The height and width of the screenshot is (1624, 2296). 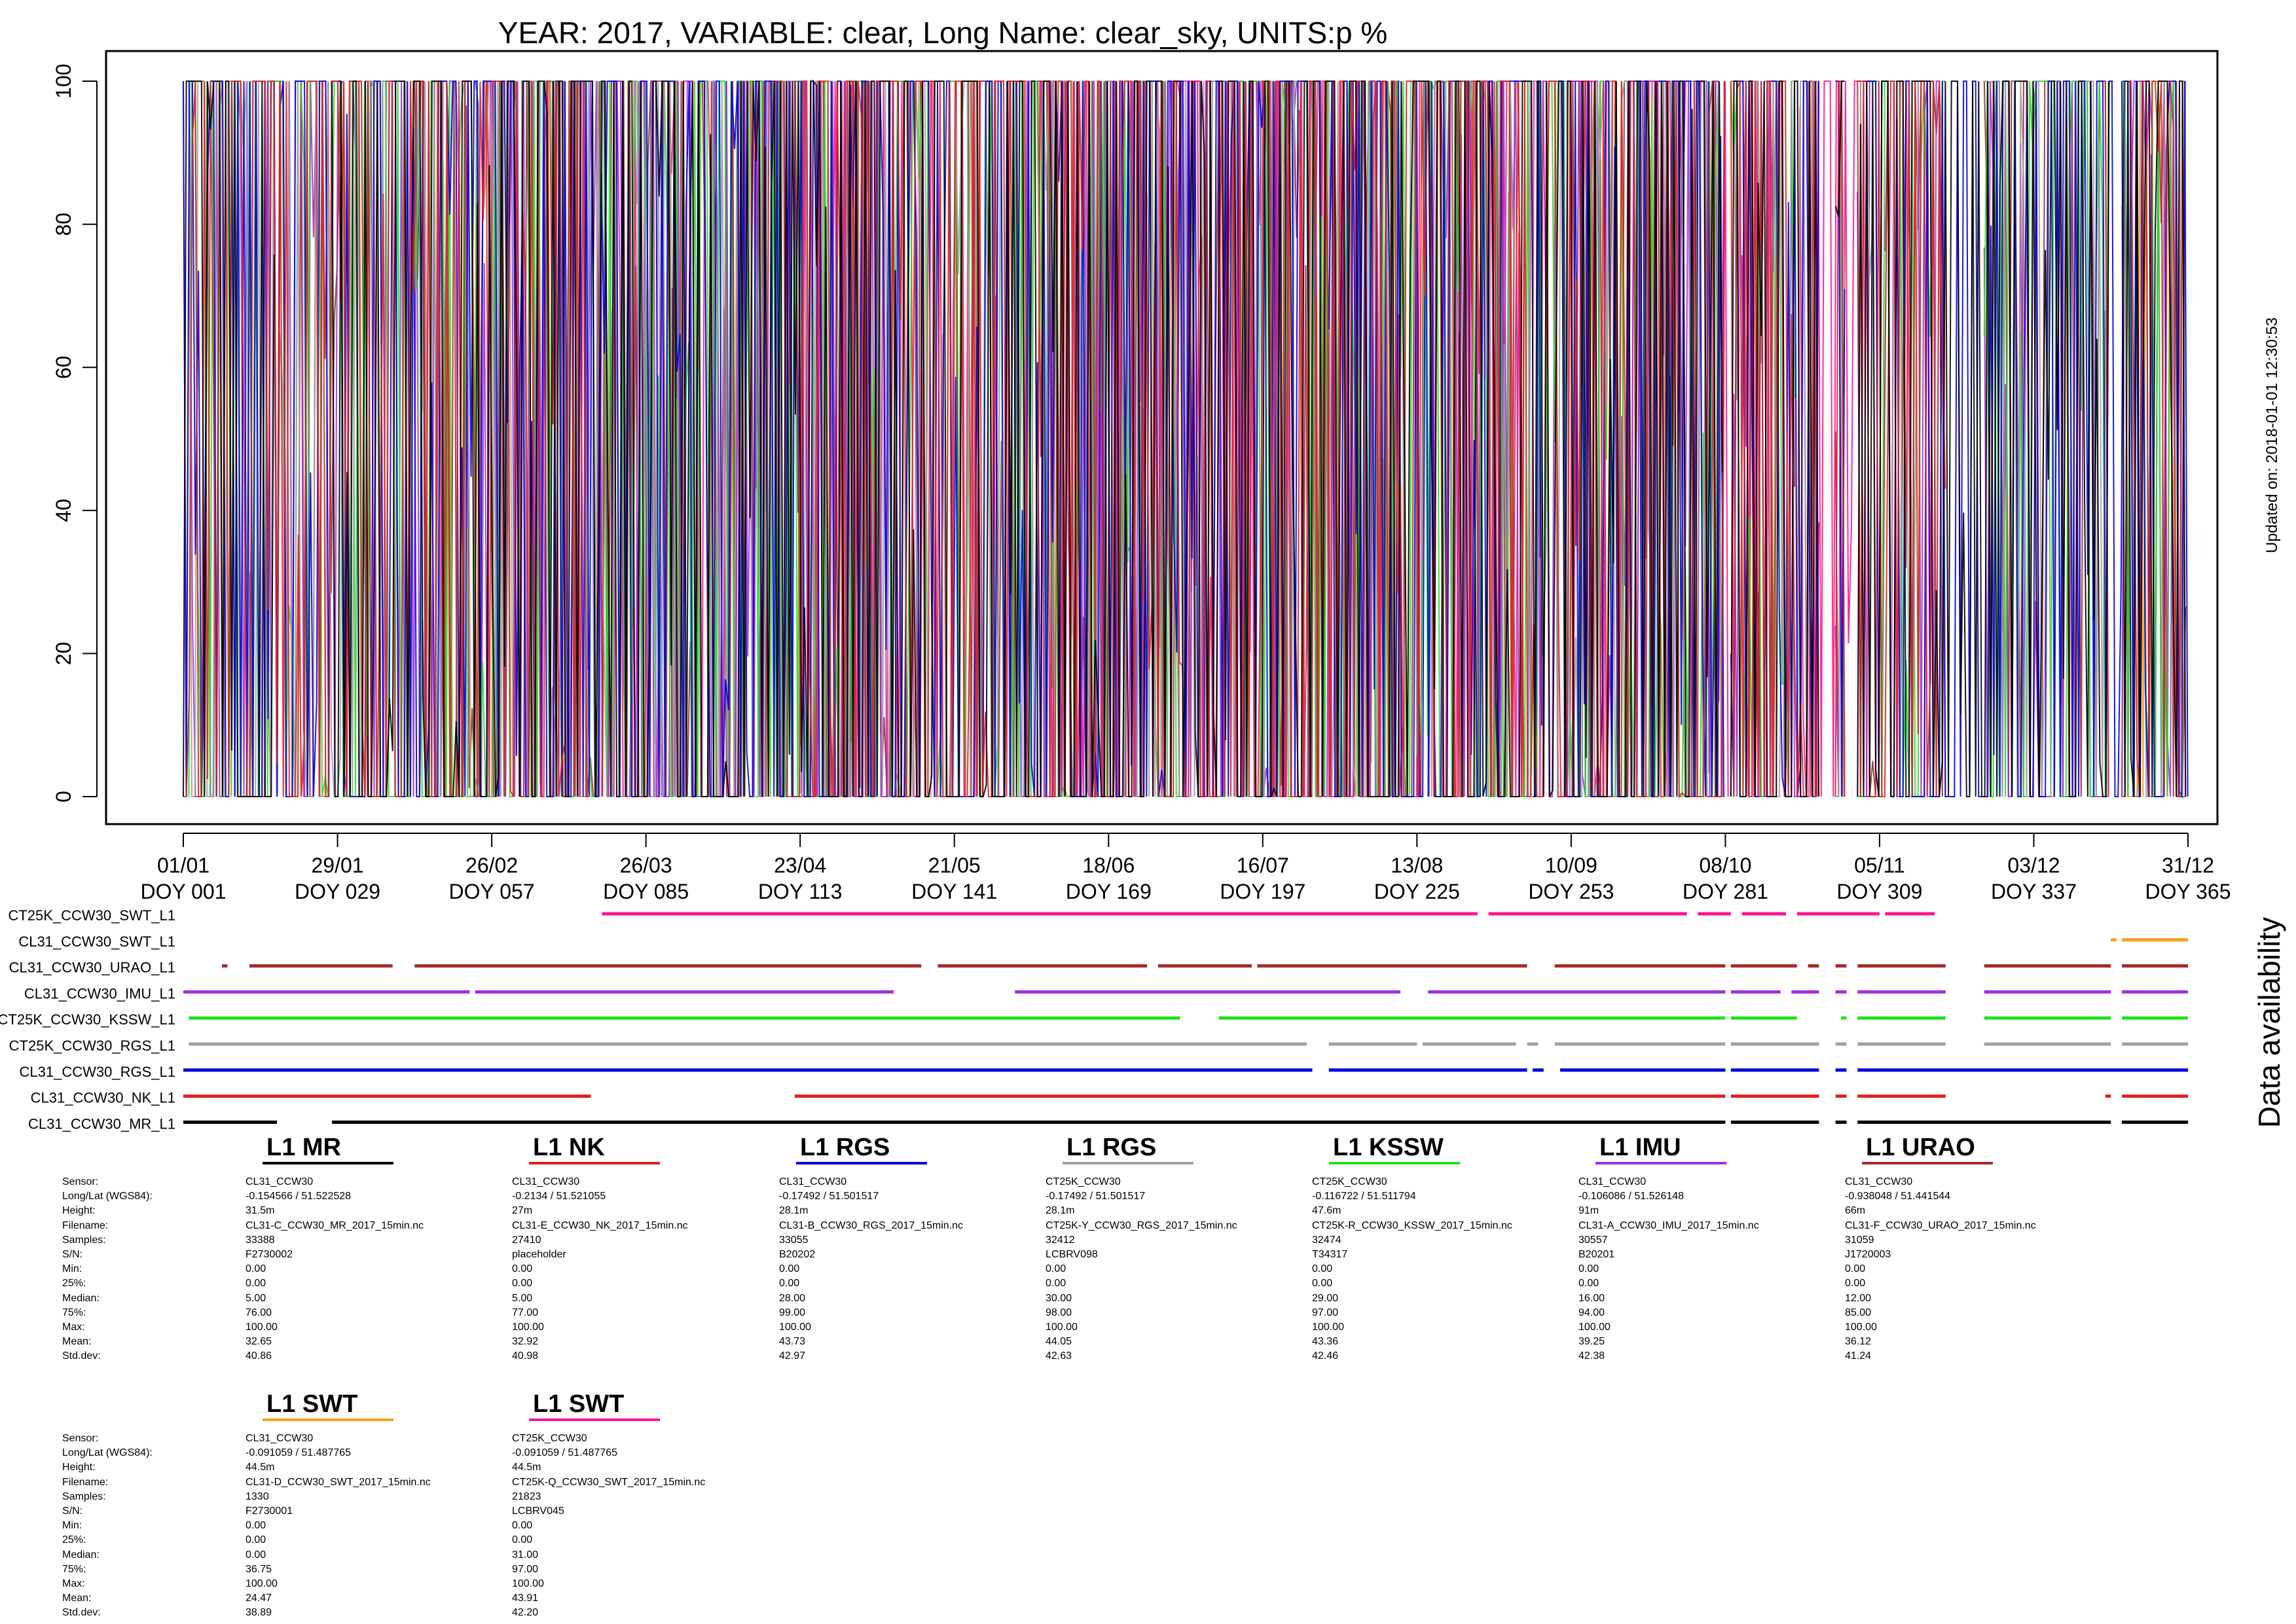 I want to click on stat-value: 31059, so click(x=1859, y=1240).